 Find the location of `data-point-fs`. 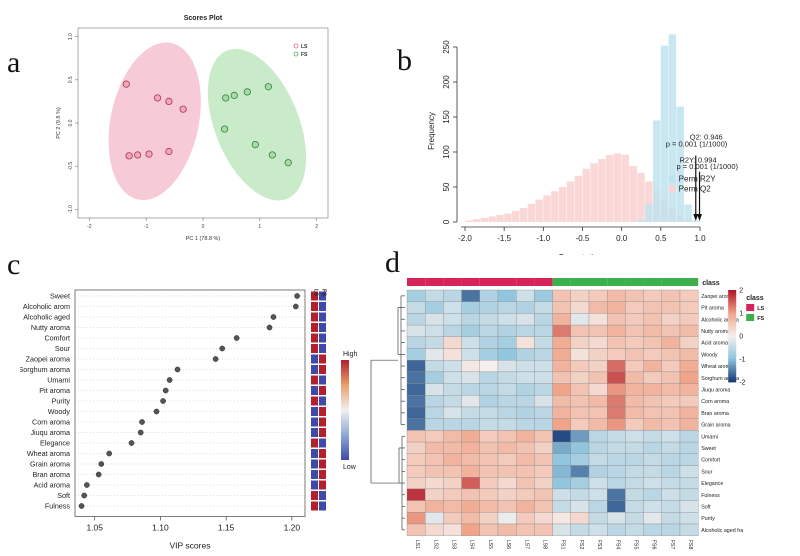

data-point-fs is located at coordinates (247, 92).